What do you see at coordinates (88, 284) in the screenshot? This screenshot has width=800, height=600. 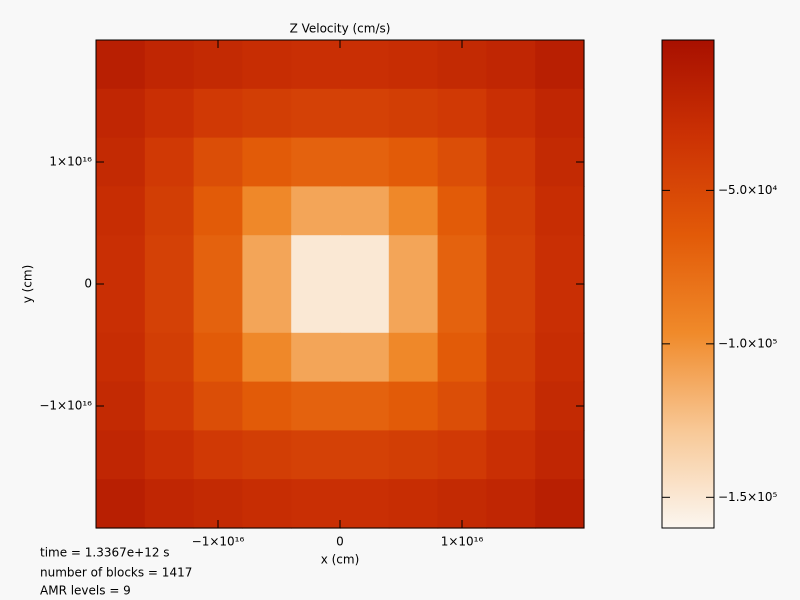 I see `y-tick-label: 0` at bounding box center [88, 284].